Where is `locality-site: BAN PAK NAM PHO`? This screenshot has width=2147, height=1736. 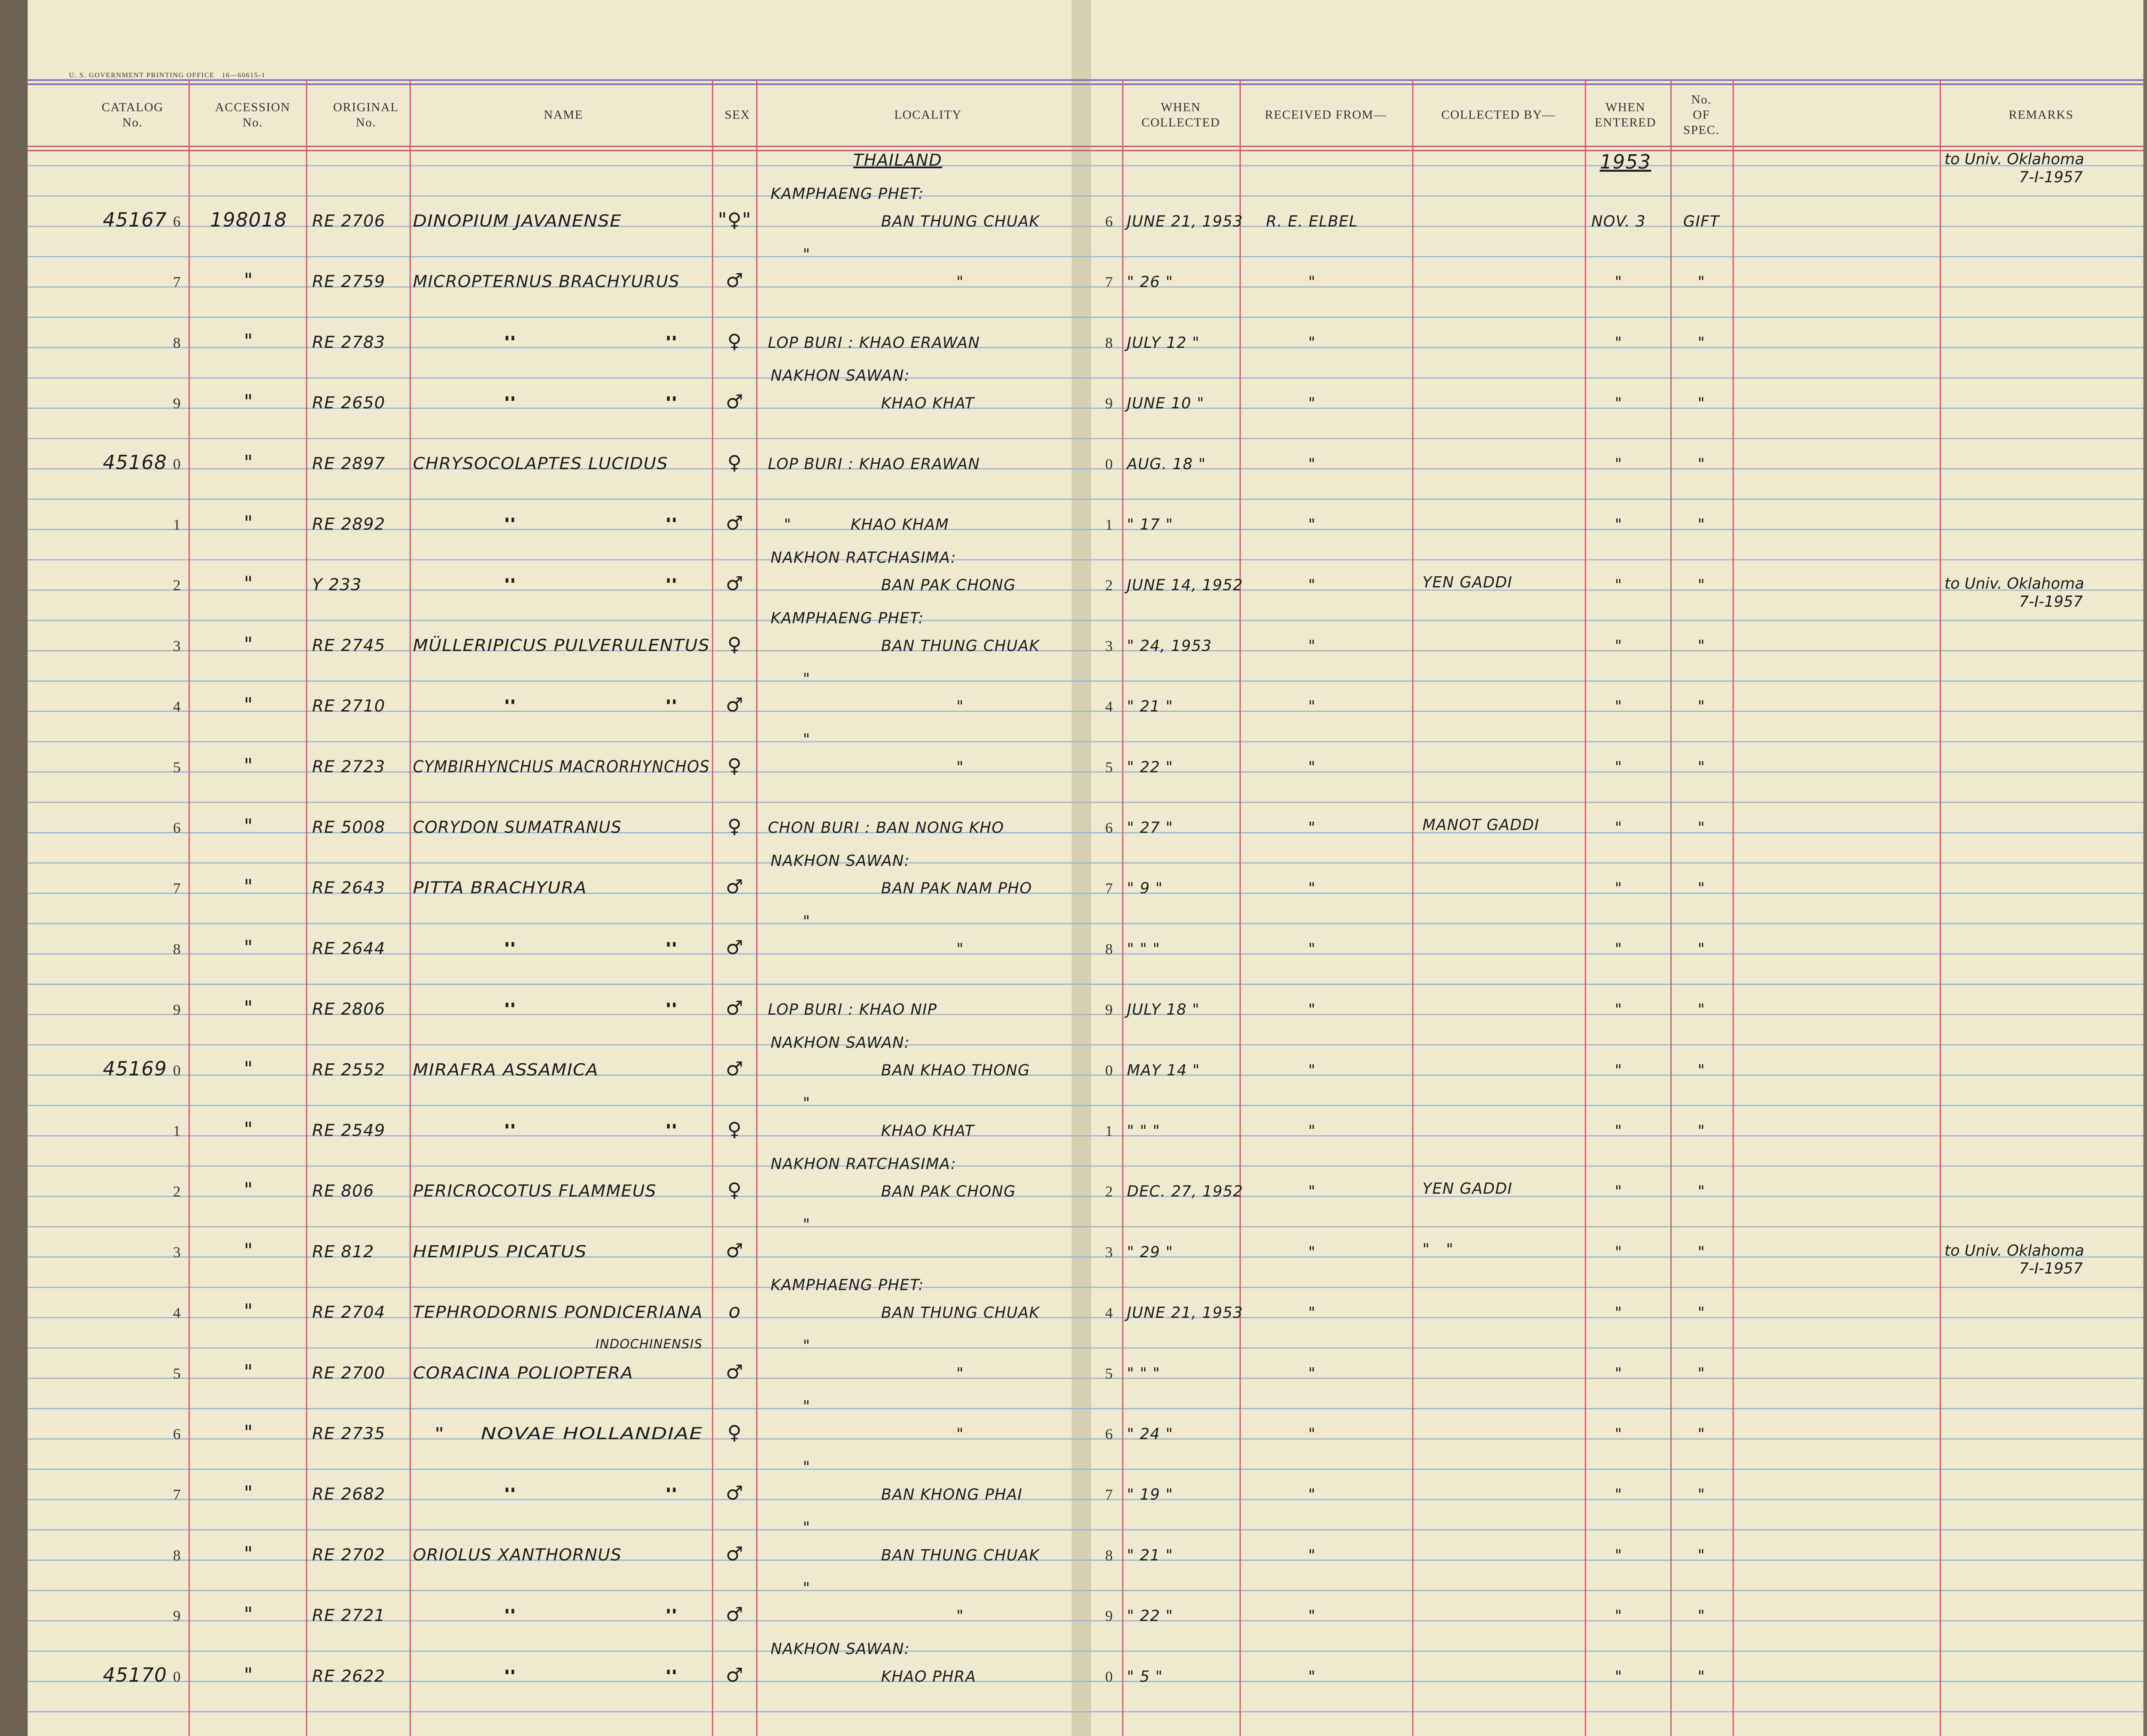 locality-site: BAN PAK NAM PHO is located at coordinates (956, 888).